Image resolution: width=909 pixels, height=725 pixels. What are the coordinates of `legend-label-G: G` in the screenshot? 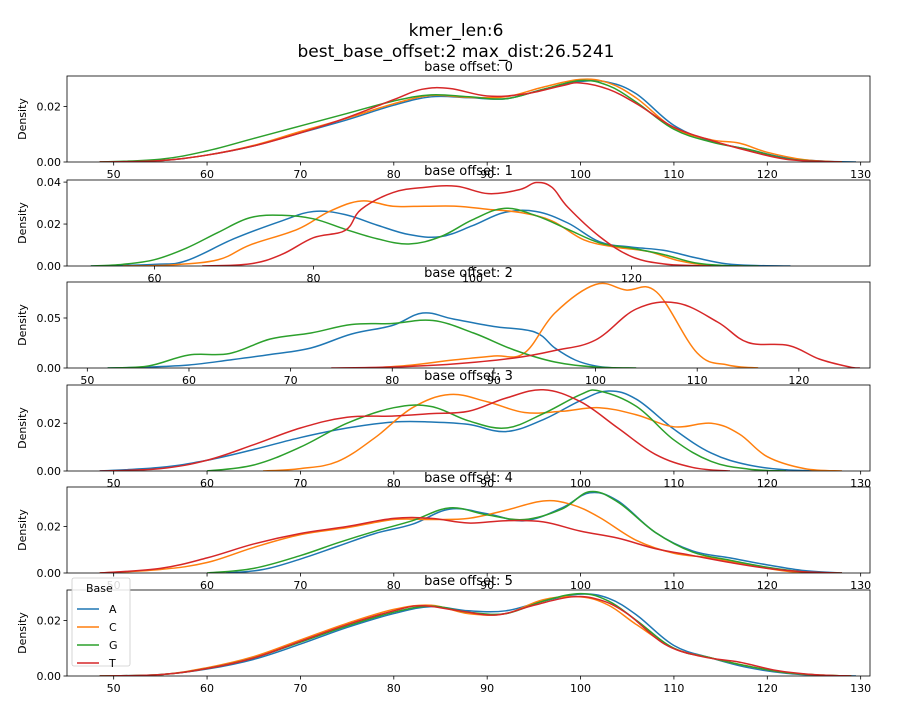 It's located at (113, 645).